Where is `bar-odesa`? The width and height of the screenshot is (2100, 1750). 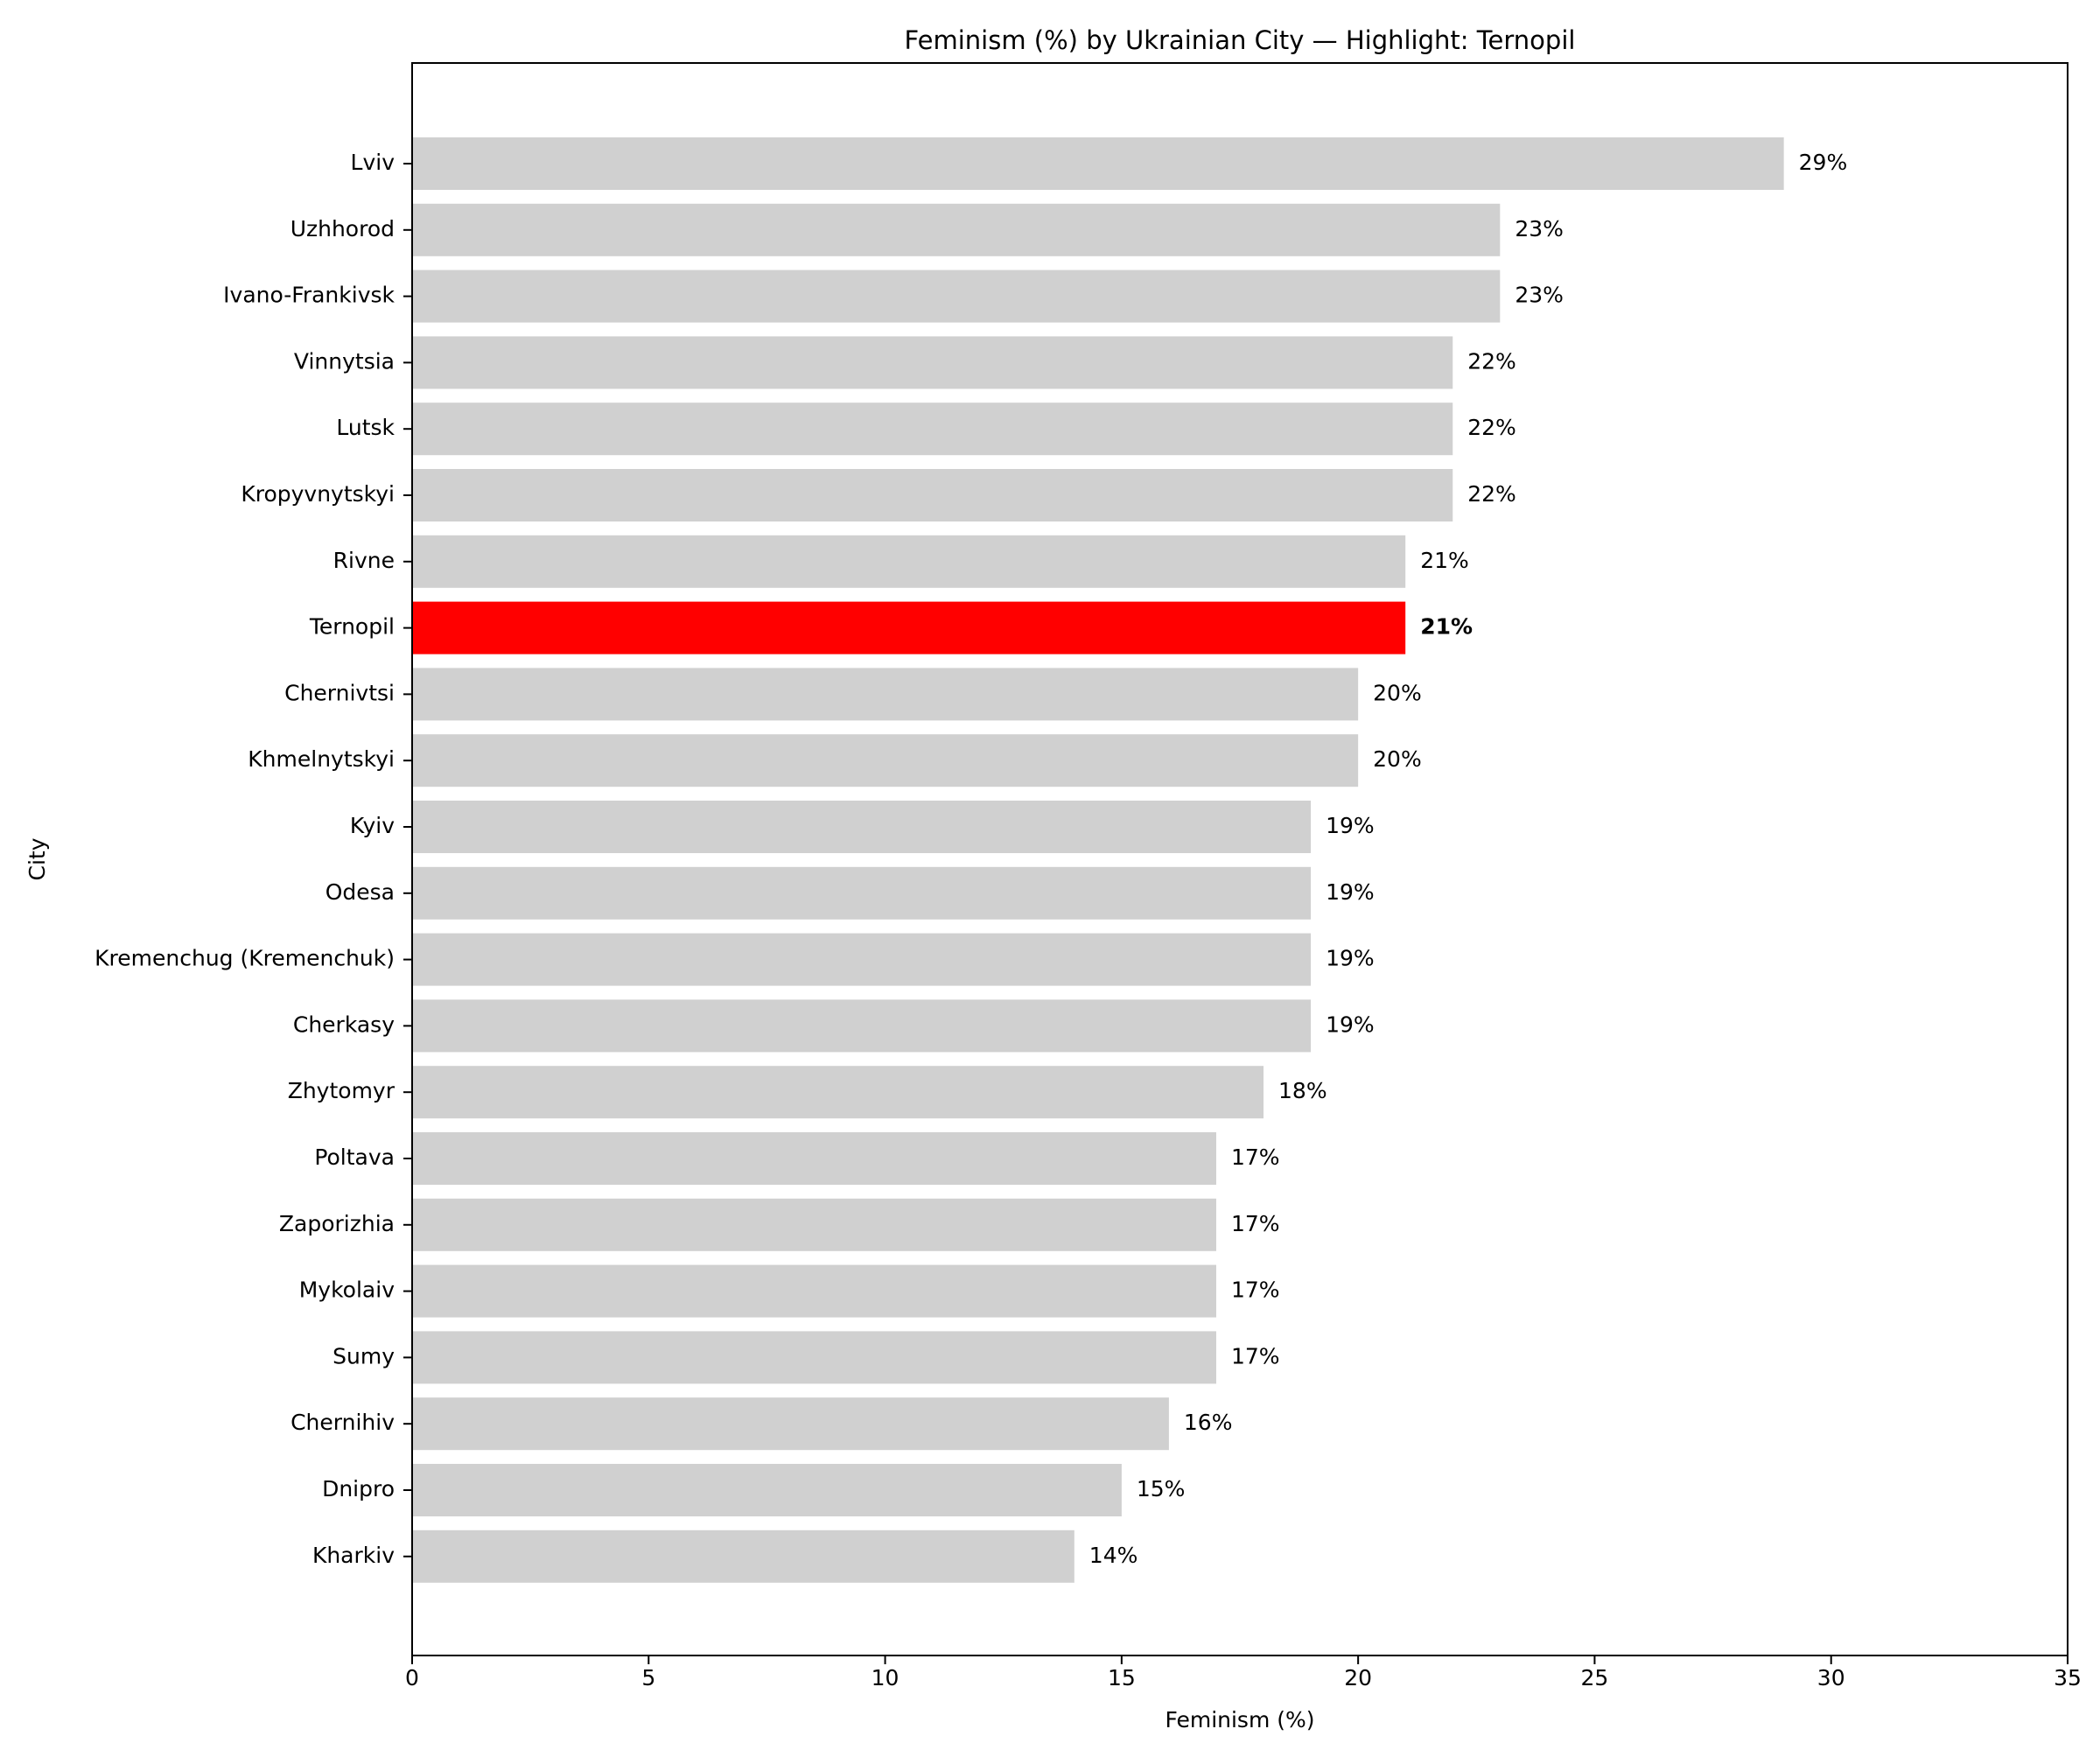 bar-odesa is located at coordinates (862, 893).